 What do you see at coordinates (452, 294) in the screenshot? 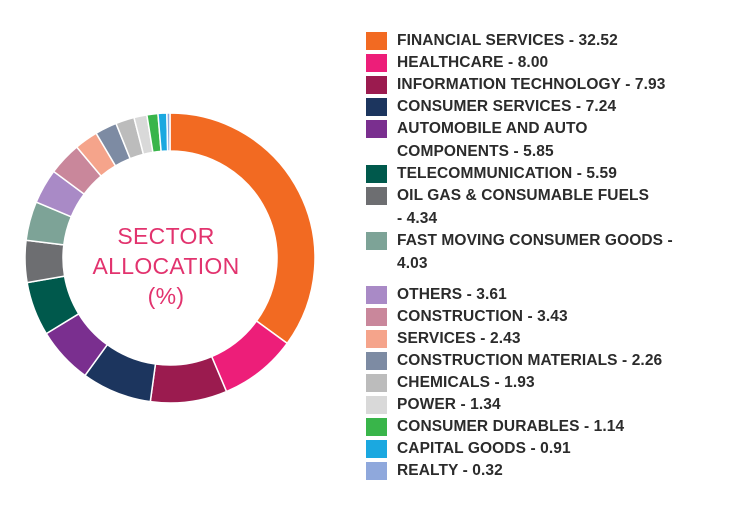
I see `legend-label: OTHERS - 3.61` at bounding box center [452, 294].